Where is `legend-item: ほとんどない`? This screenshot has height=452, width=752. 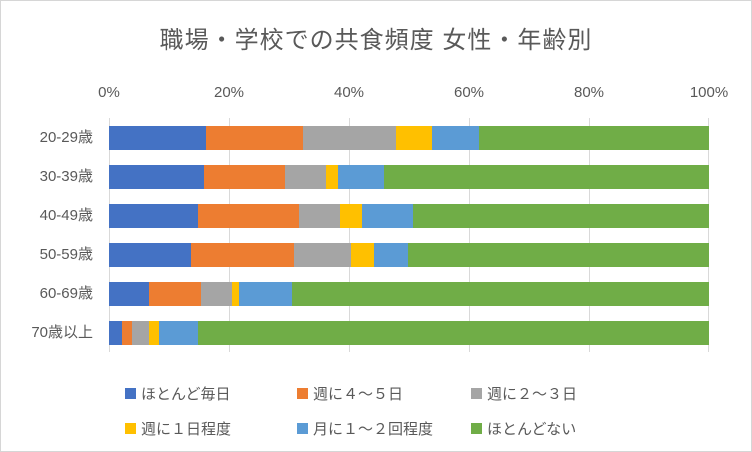 legend-item: ほとんどない is located at coordinates (524, 428).